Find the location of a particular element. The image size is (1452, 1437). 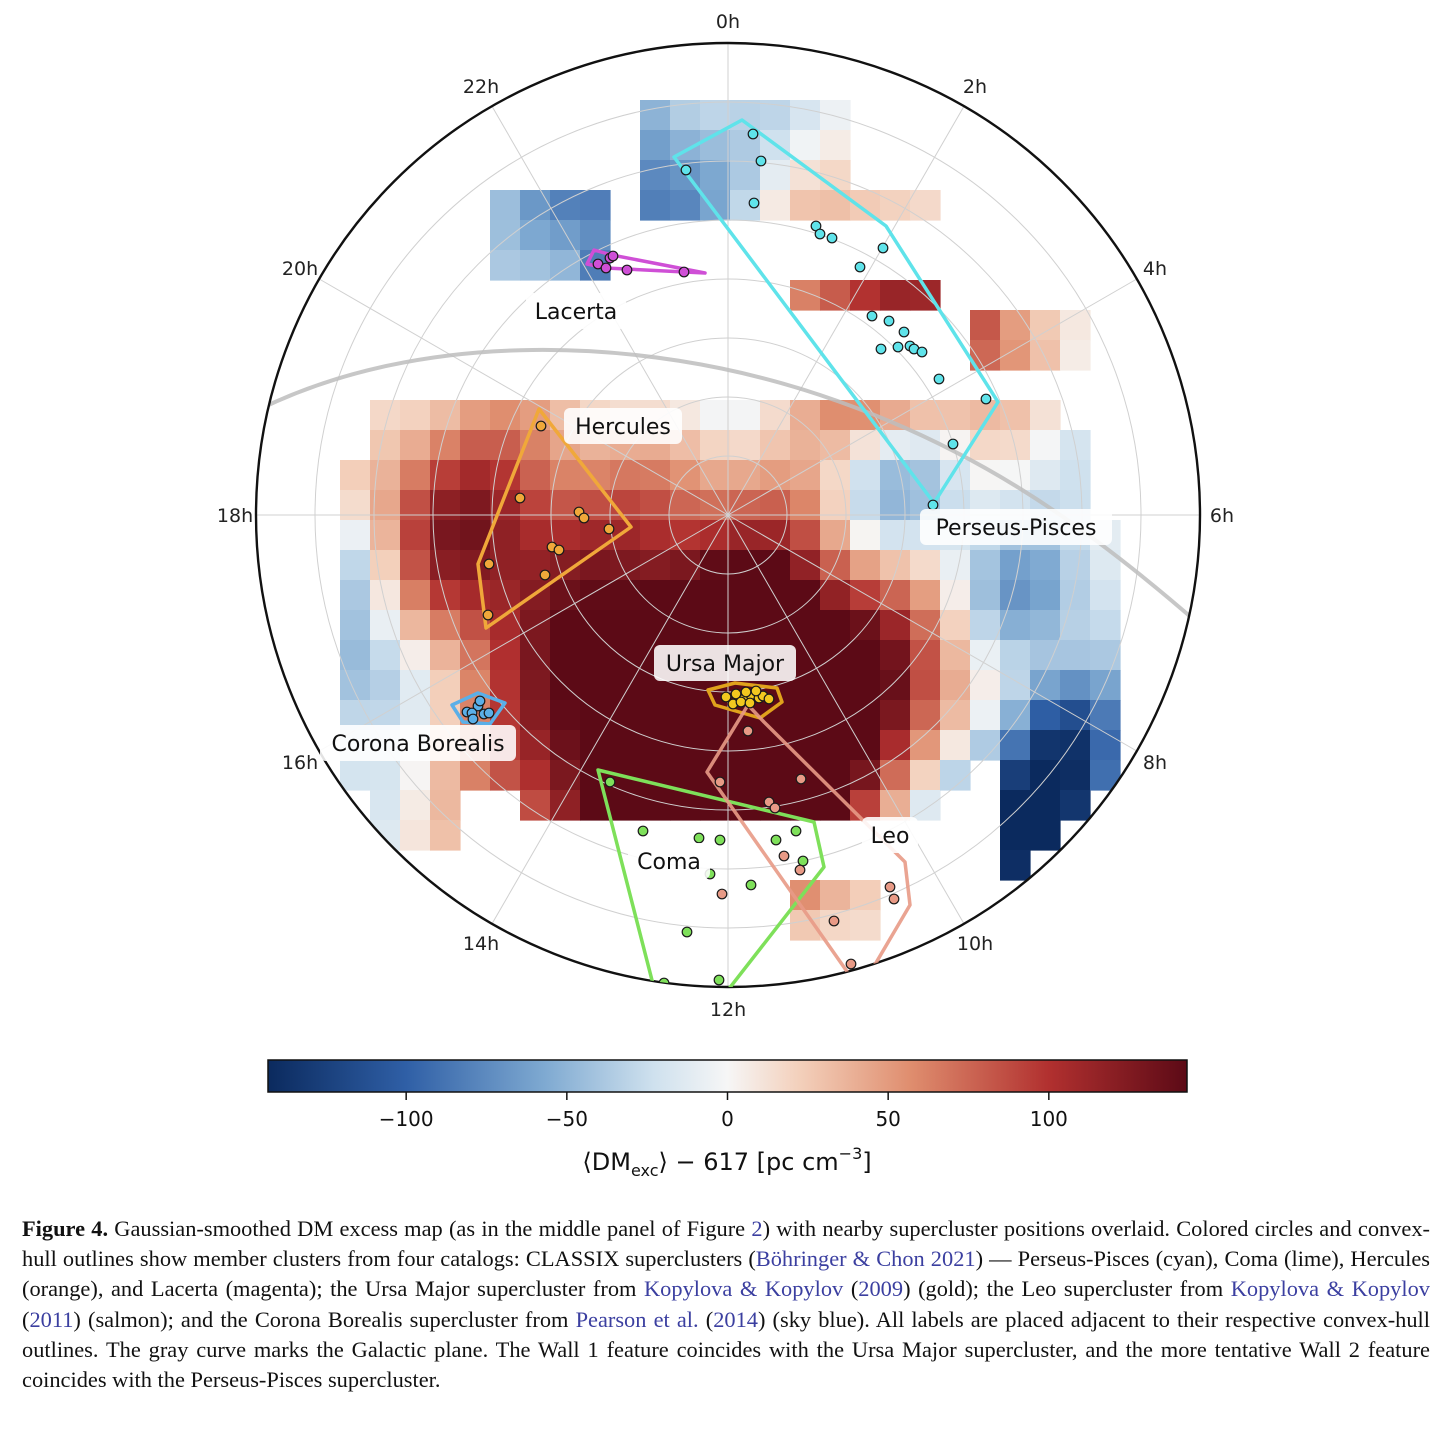

ursa-major-hull is located at coordinates (745, 700).